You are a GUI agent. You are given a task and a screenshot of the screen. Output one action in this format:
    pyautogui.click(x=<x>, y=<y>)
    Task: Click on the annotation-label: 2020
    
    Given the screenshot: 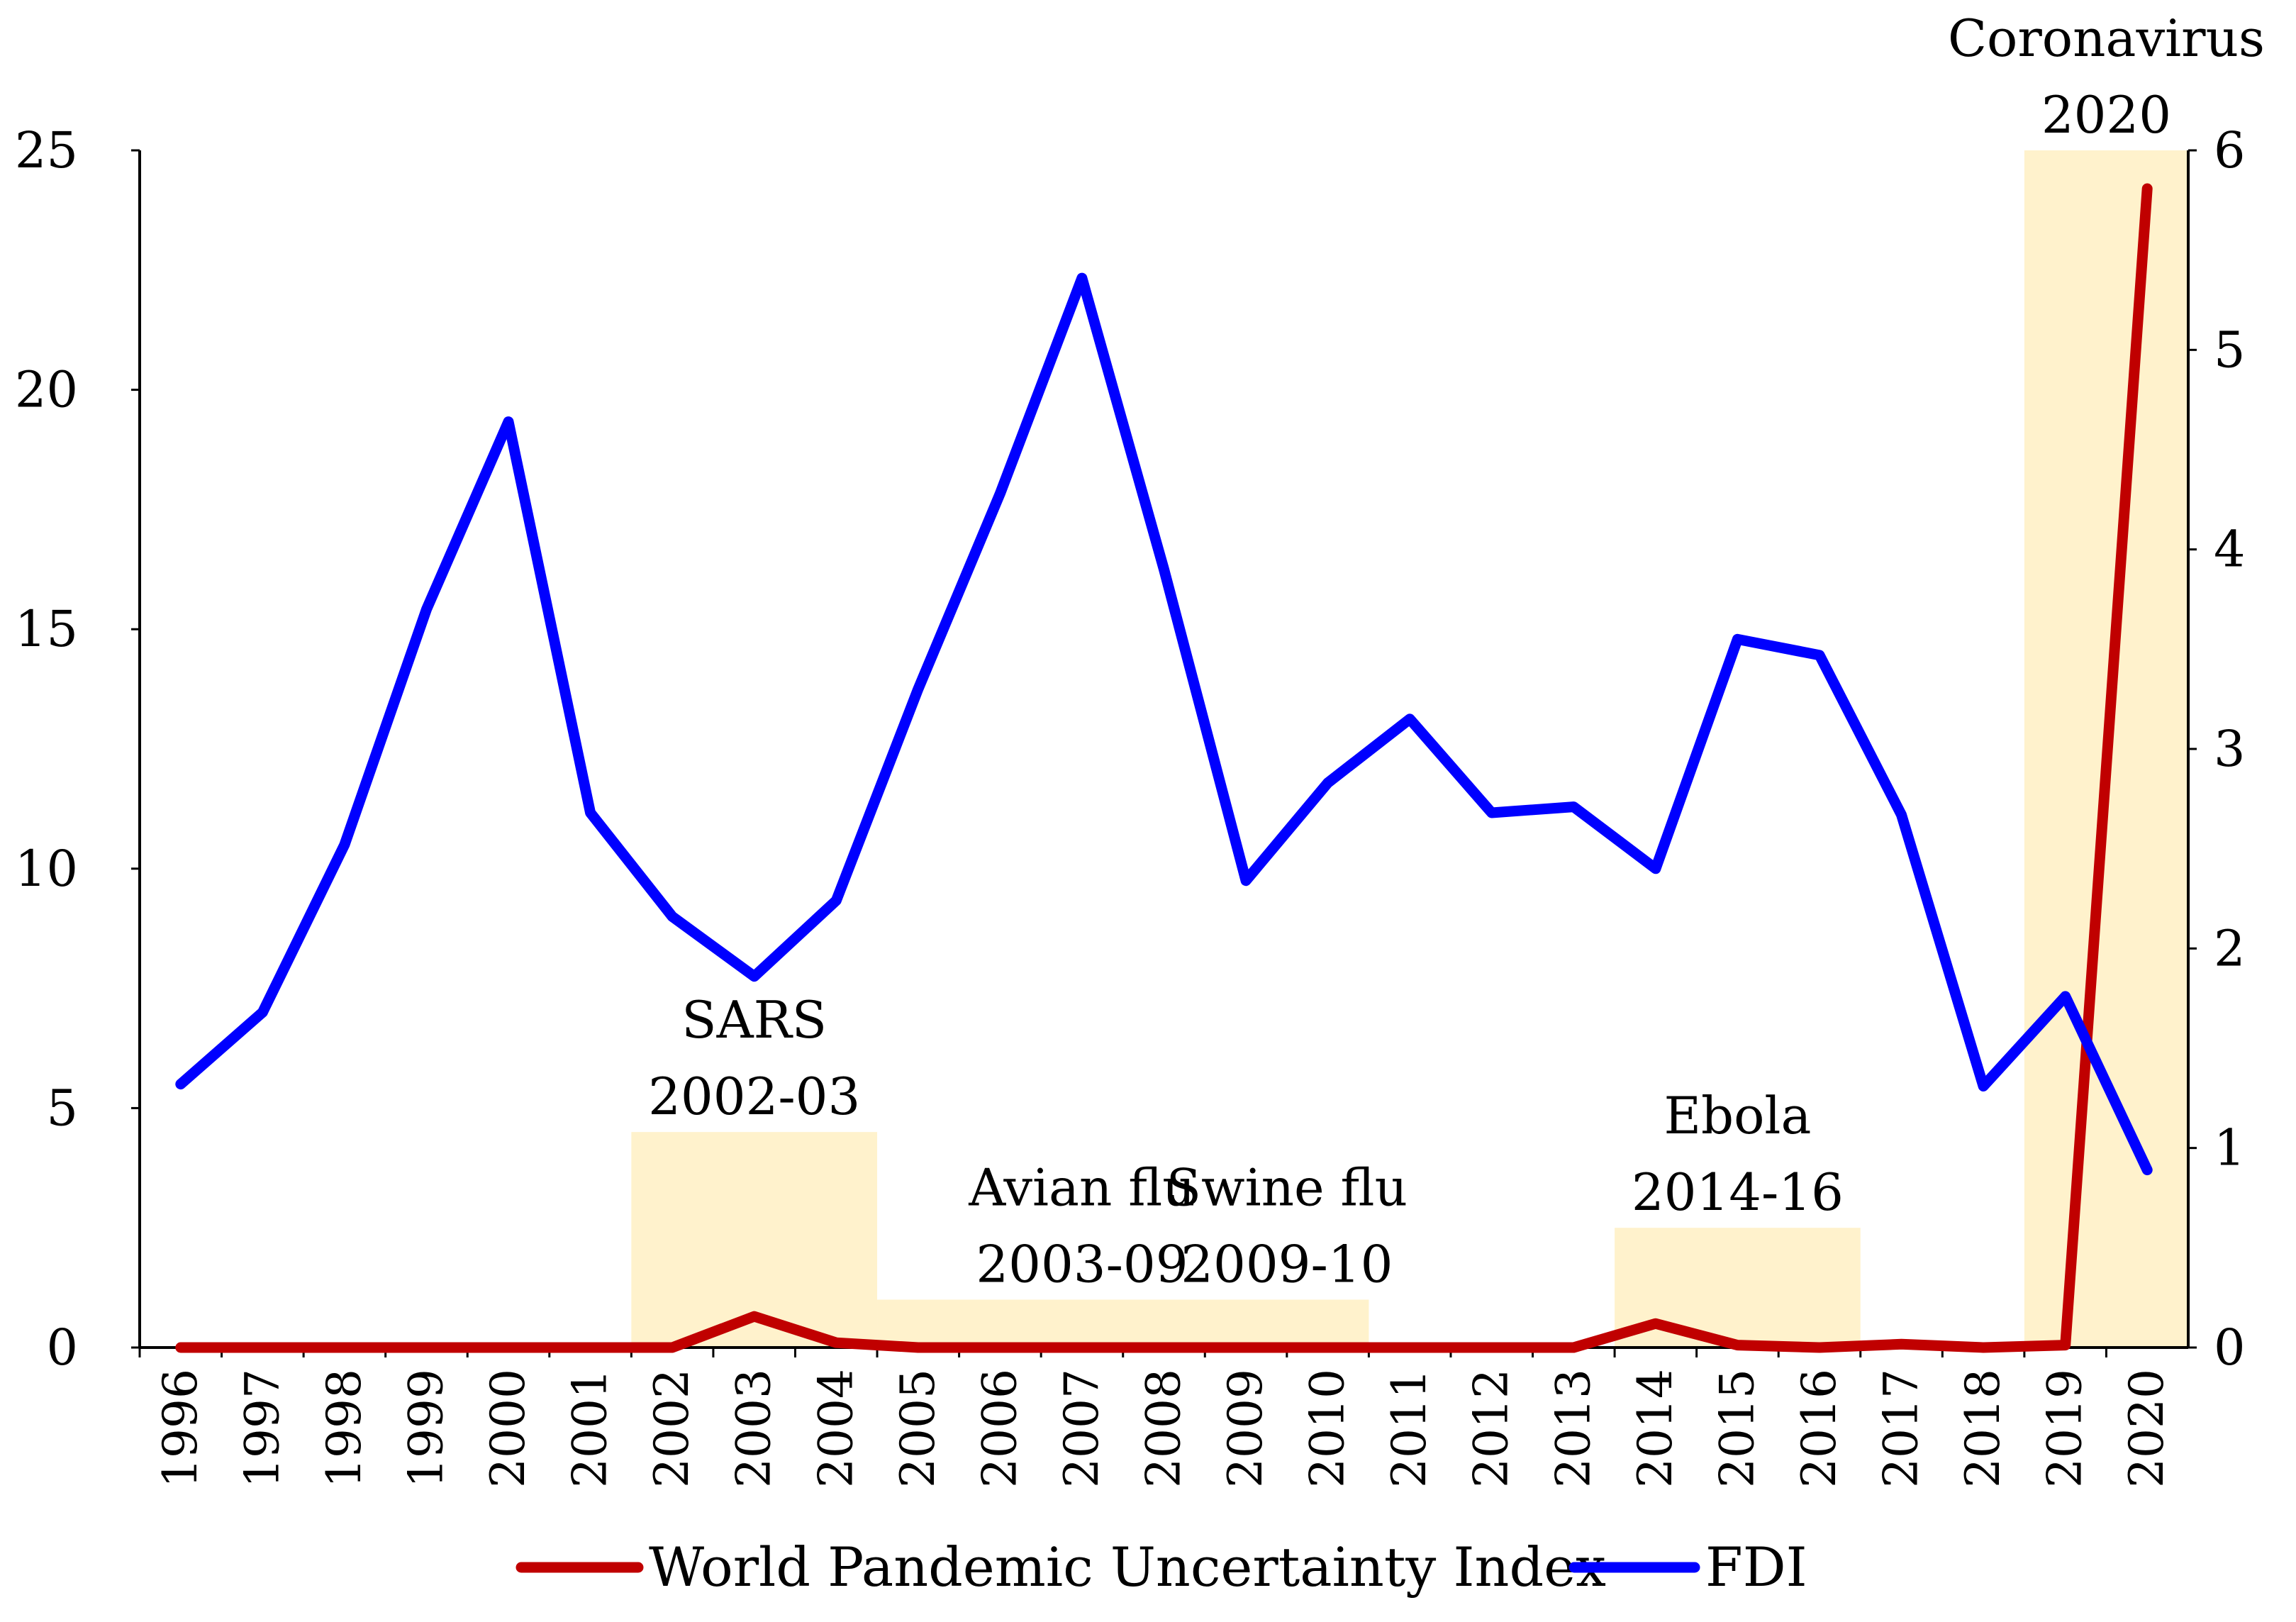 What is the action you would take?
    pyautogui.click(x=2106, y=115)
    